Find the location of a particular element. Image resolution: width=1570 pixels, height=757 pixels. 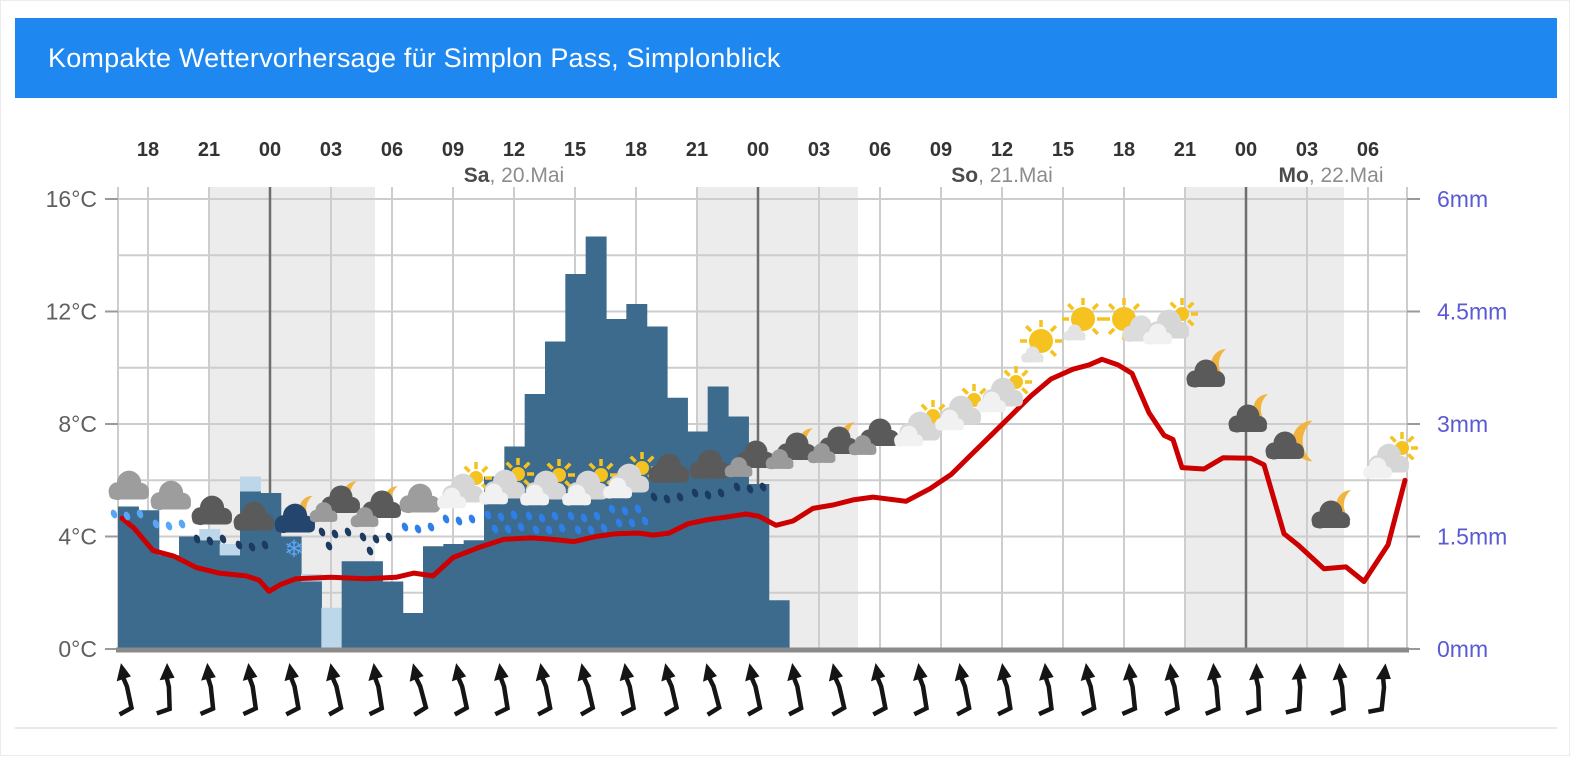

temp-axis-label: 16°C is located at coordinates (71, 199).